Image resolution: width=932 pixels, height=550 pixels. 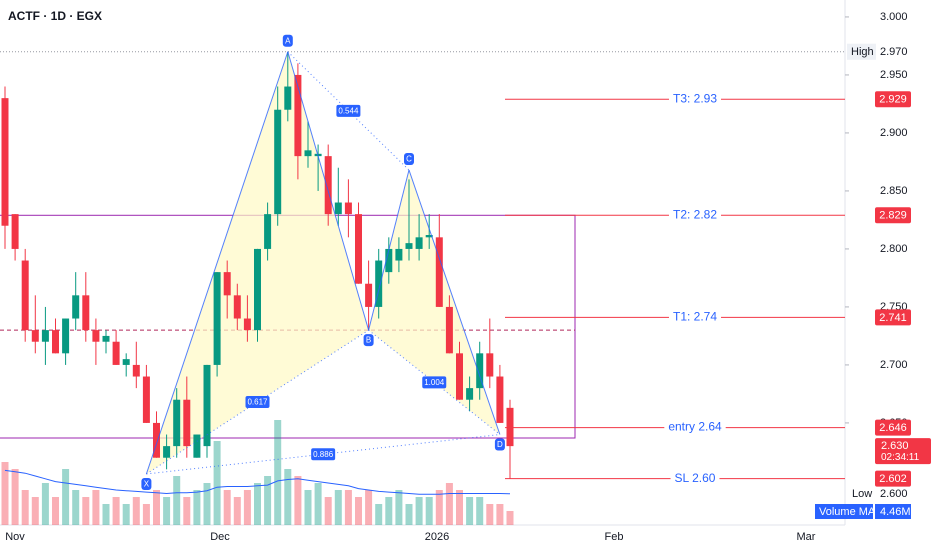 I want to click on x-tick-label: 2026, so click(x=437, y=537).